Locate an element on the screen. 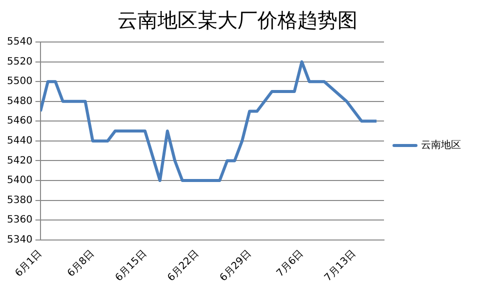 The height and width of the screenshot is (291, 483). x-tick-label: 7月13日 is located at coordinates (340, 266).